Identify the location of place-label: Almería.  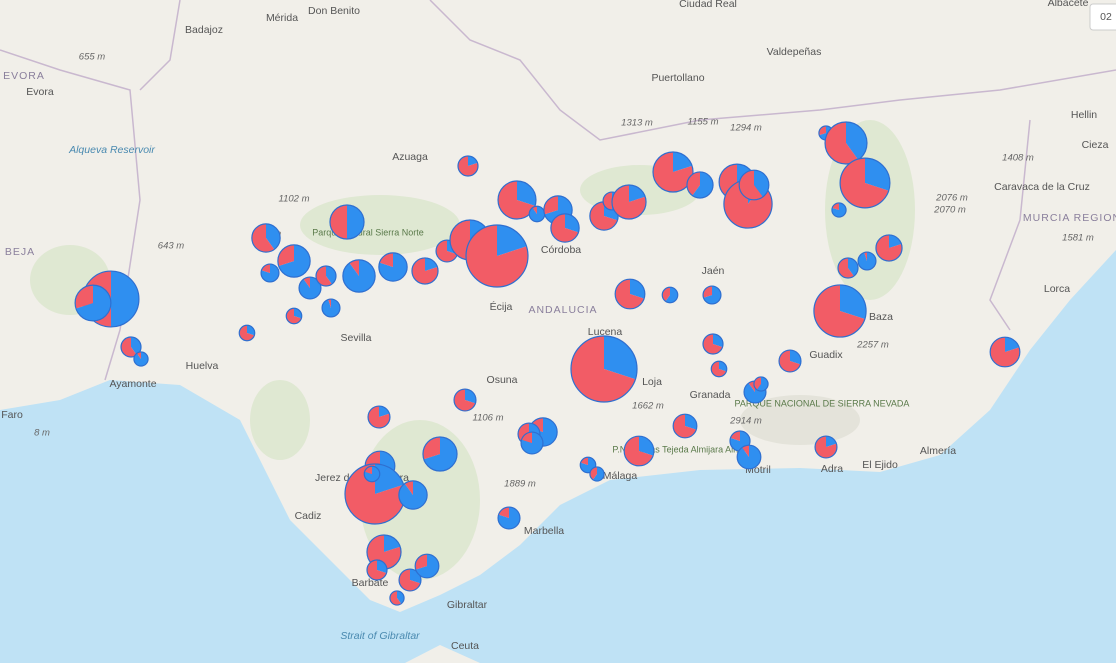
(938, 451).